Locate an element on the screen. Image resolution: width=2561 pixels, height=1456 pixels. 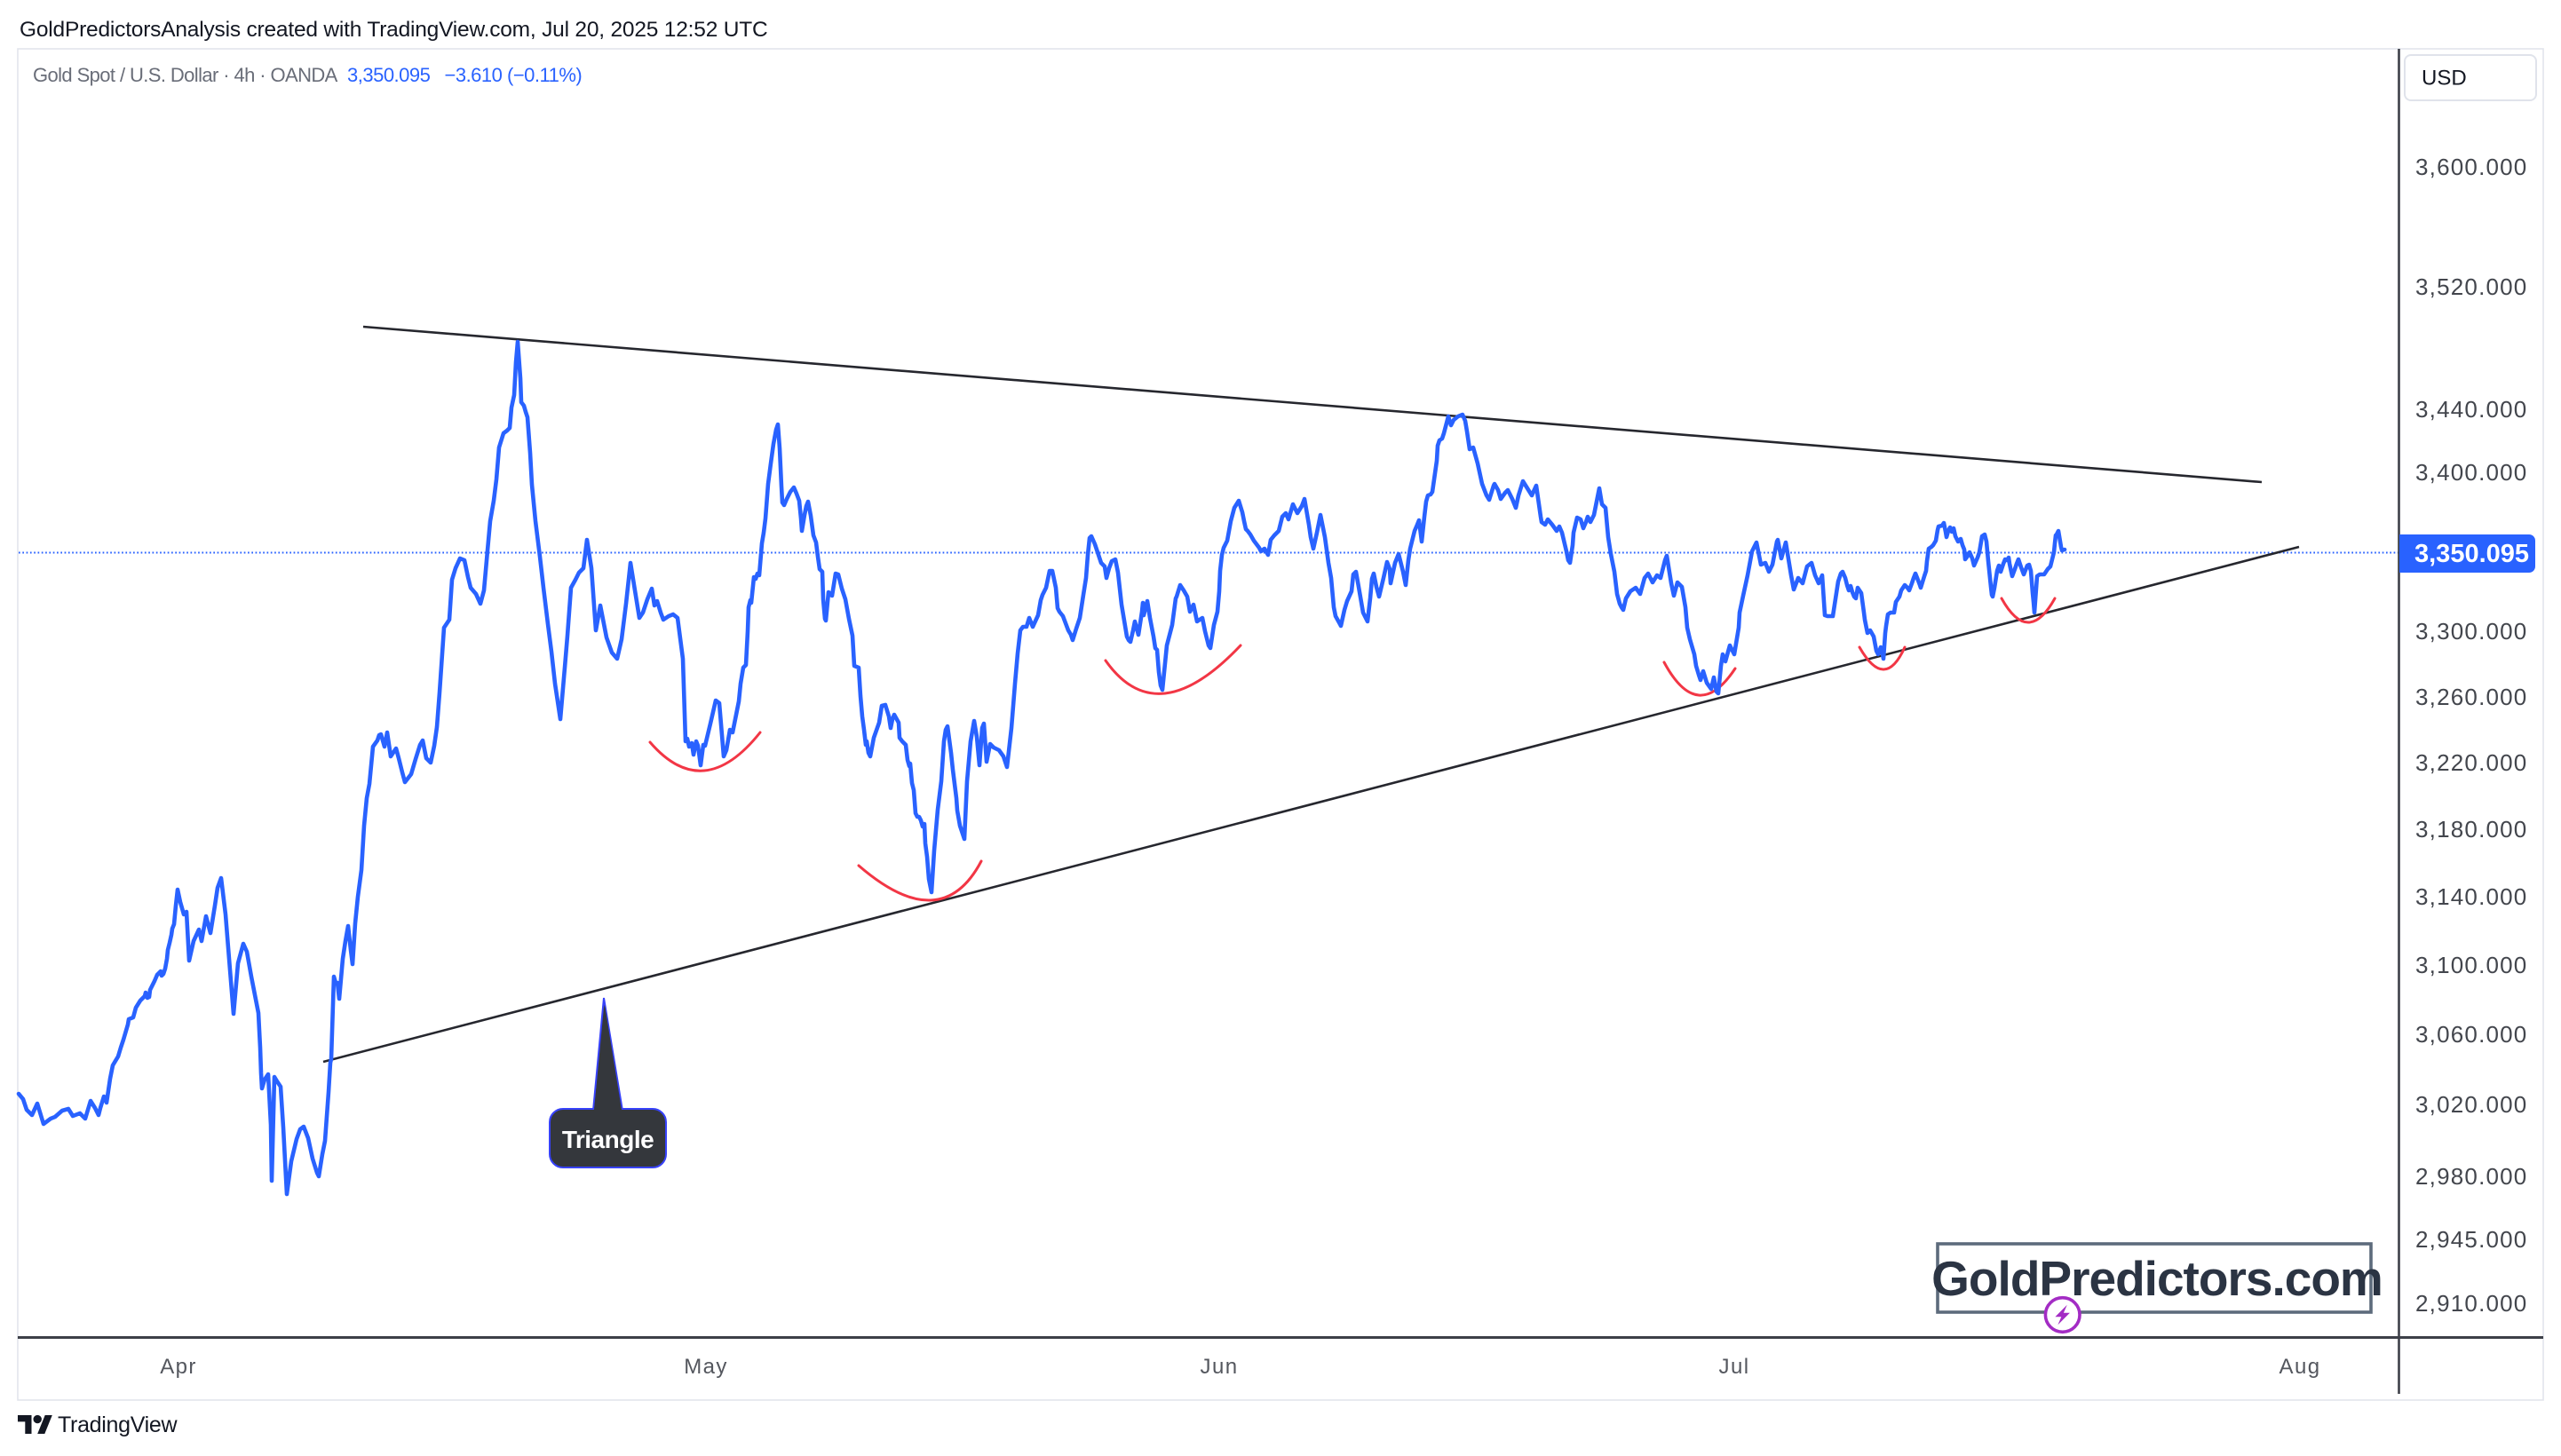
svg-text: 3,100.000 is located at coordinates (2471, 965).